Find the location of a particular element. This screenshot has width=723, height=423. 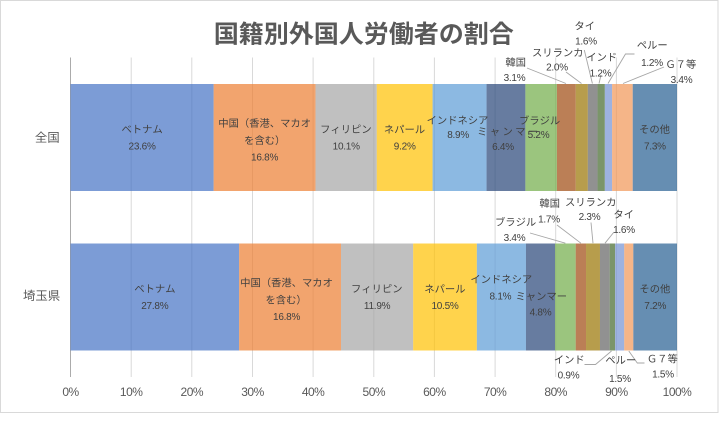

svg-text: 11.9% is located at coordinates (377, 306).